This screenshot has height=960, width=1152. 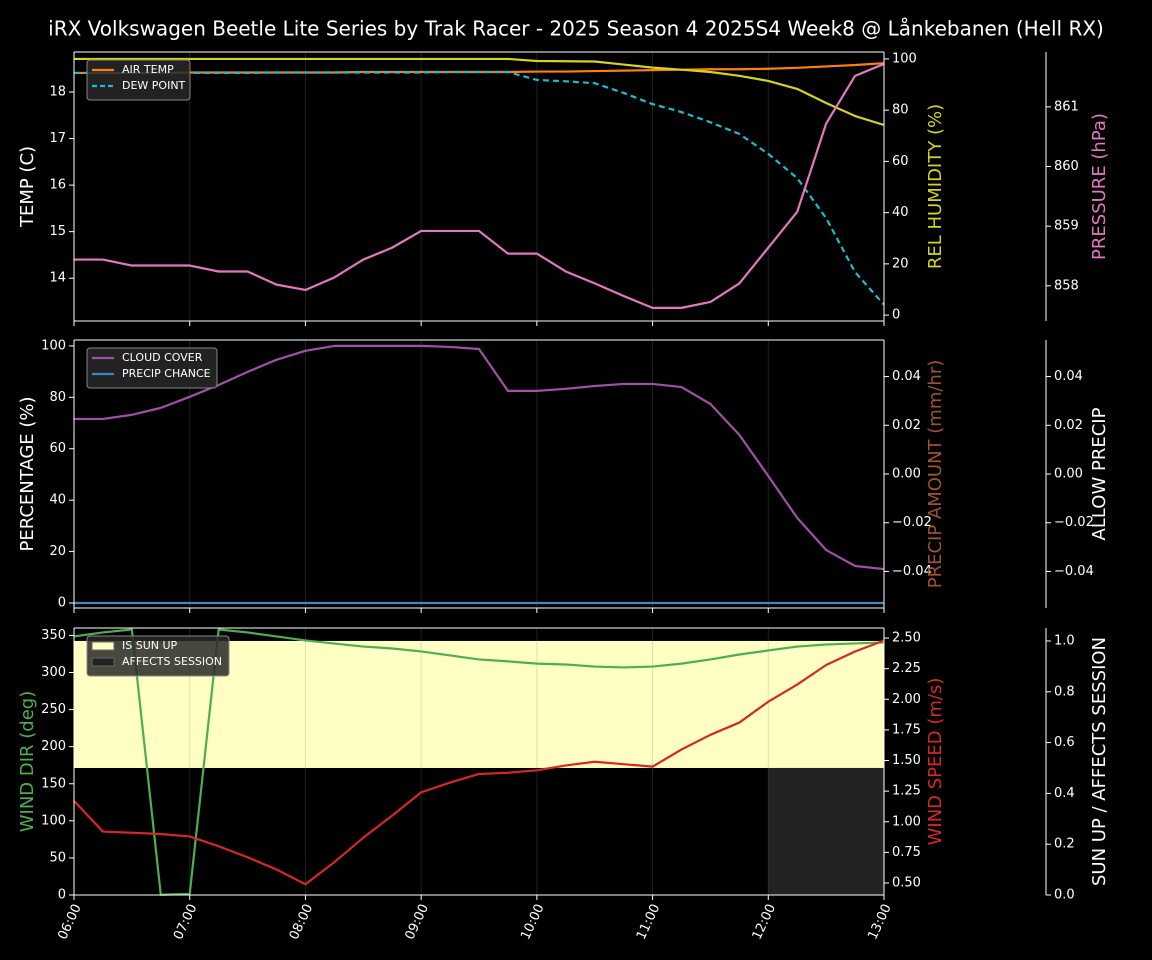 I want to click on axis-label: TEMP (C), so click(x=27, y=187).